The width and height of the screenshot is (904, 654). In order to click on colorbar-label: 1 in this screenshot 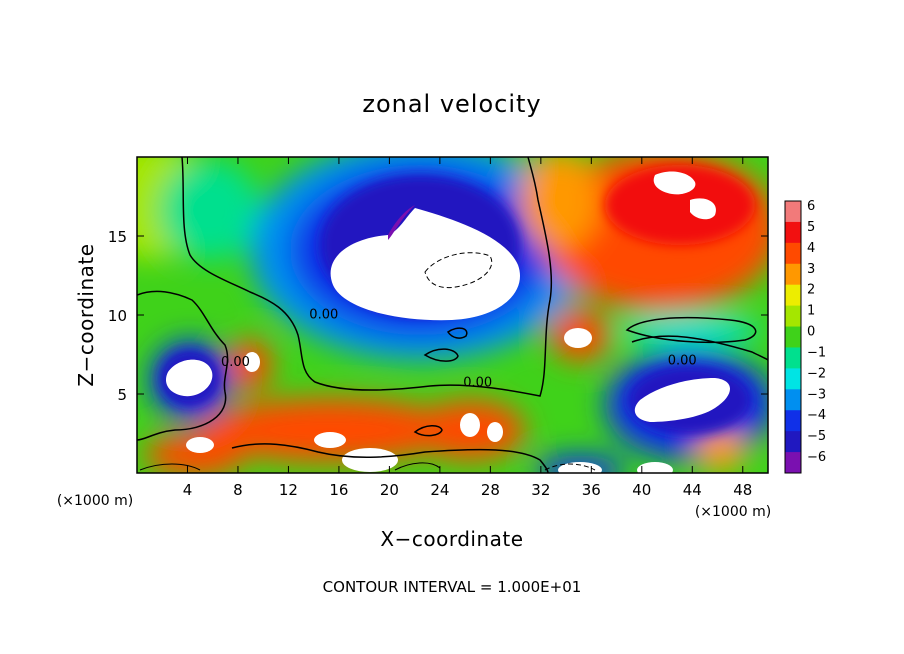, I will do `click(811, 311)`.